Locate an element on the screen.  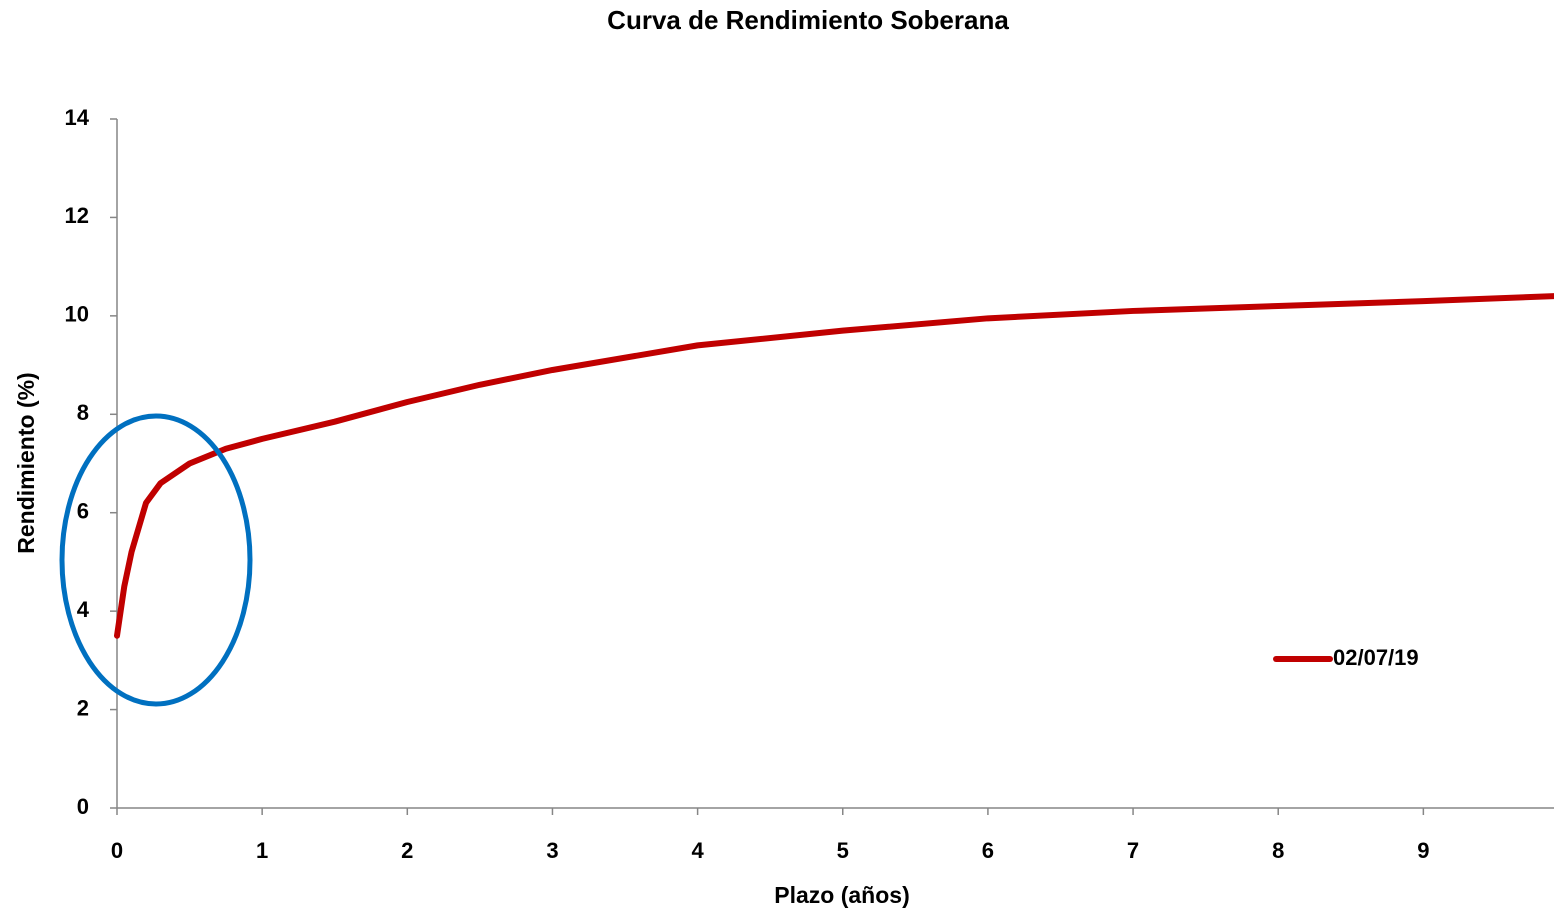
x-axis-title: Plazo (años) is located at coordinates (841, 895).